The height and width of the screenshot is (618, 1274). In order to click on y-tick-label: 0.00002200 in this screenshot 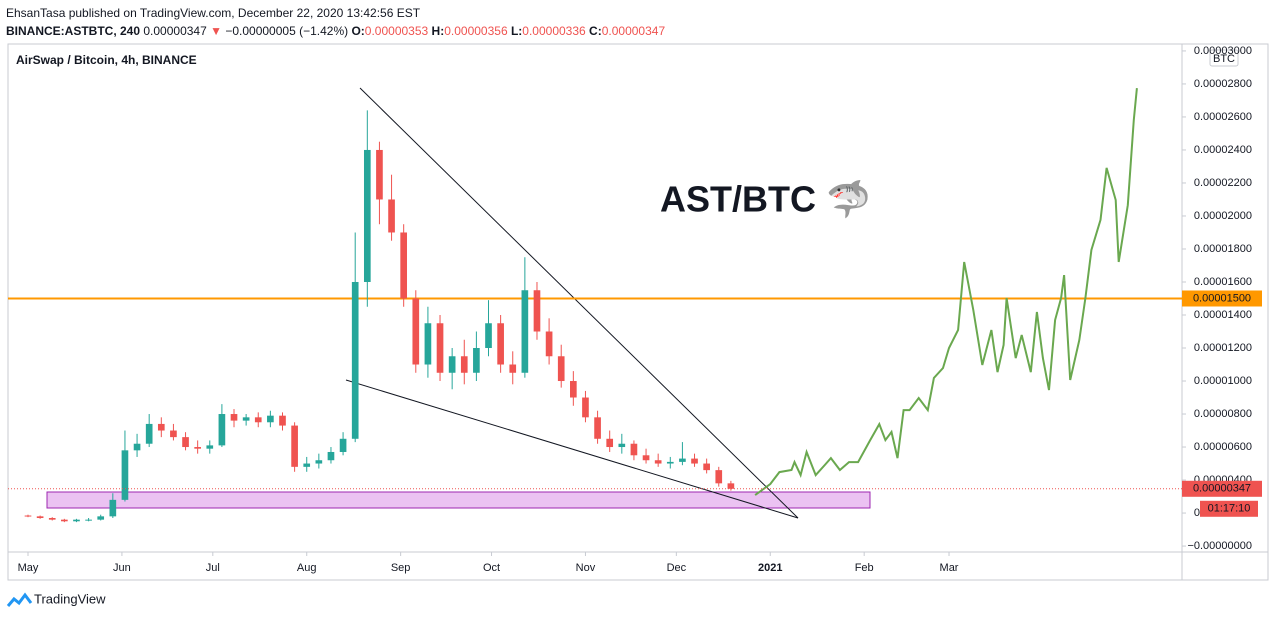, I will do `click(1223, 183)`.